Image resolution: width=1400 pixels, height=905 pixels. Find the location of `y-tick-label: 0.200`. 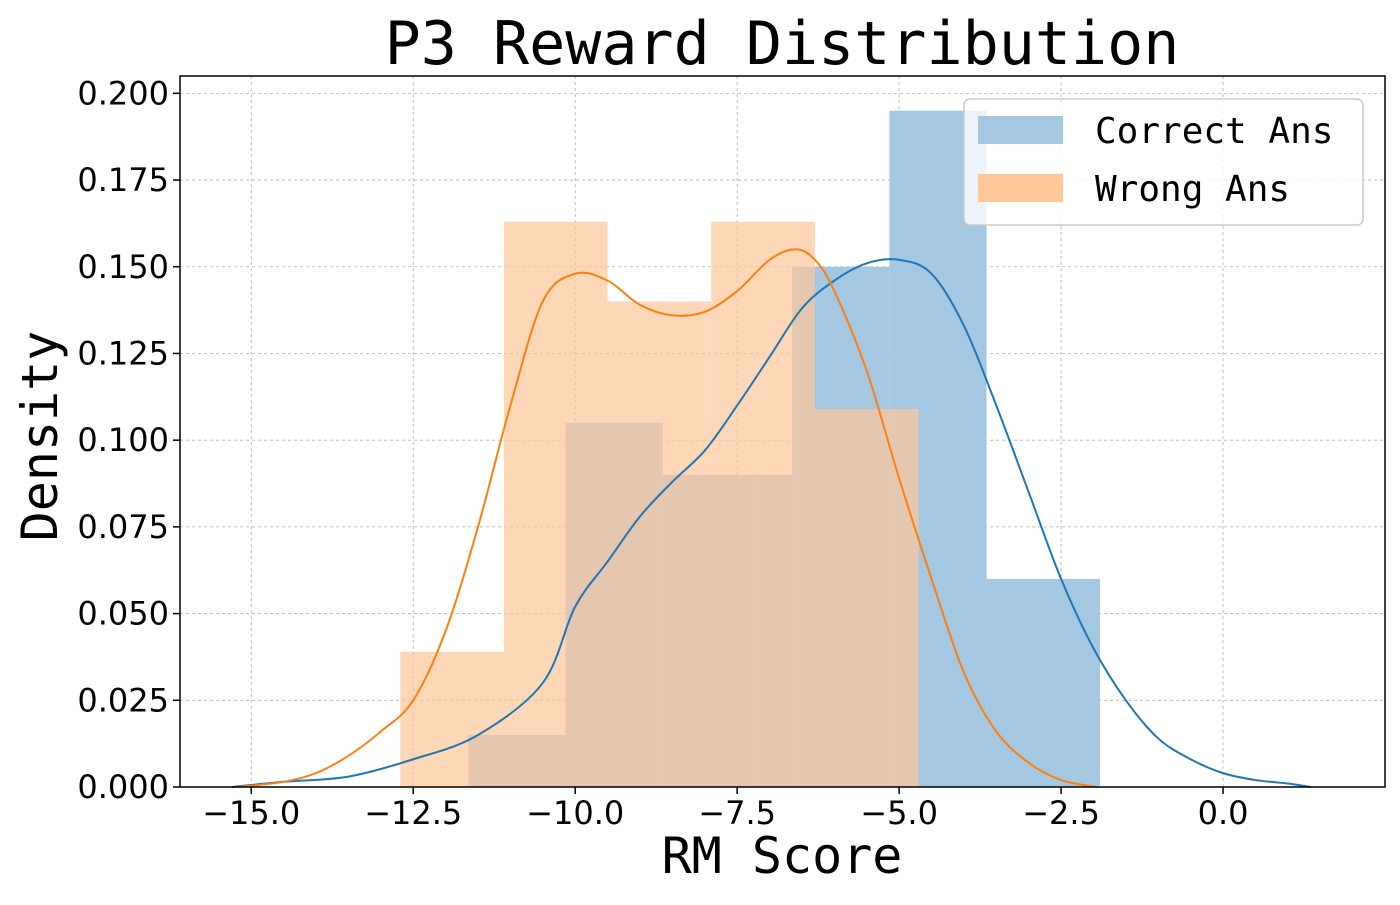

y-tick-label: 0.200 is located at coordinates (123, 93).